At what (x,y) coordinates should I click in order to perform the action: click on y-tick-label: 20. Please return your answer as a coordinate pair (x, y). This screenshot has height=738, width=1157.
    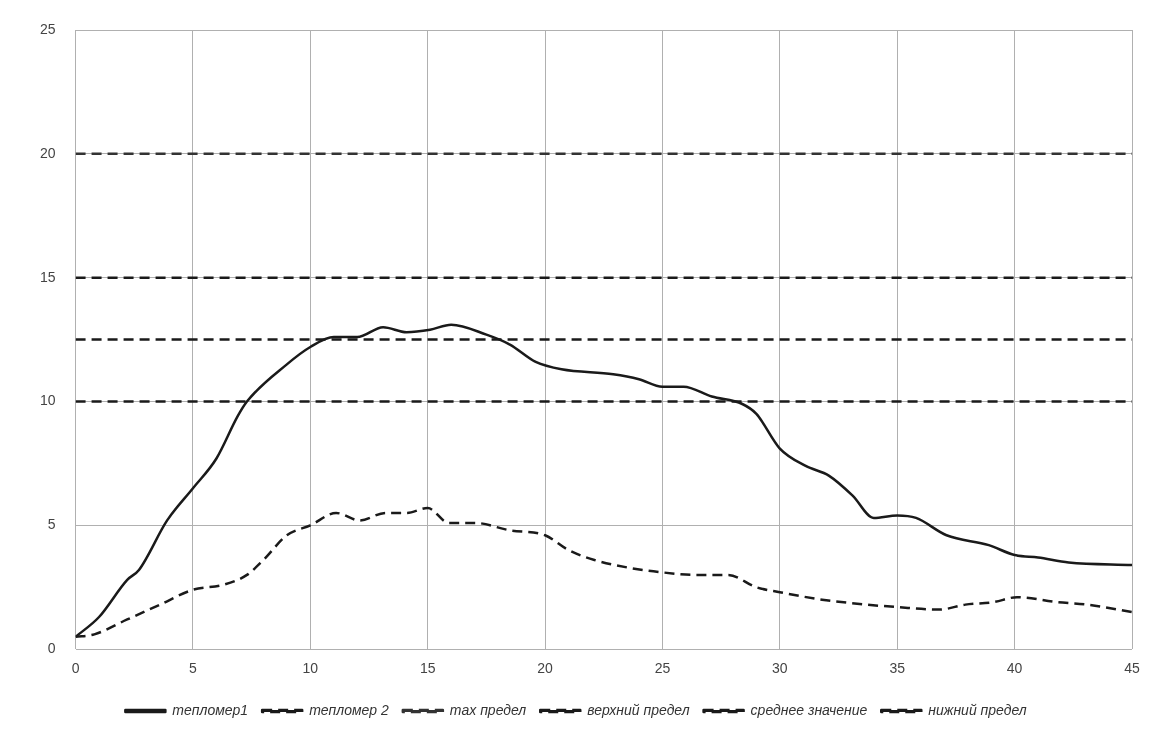
    Looking at the image, I should click on (47, 152).